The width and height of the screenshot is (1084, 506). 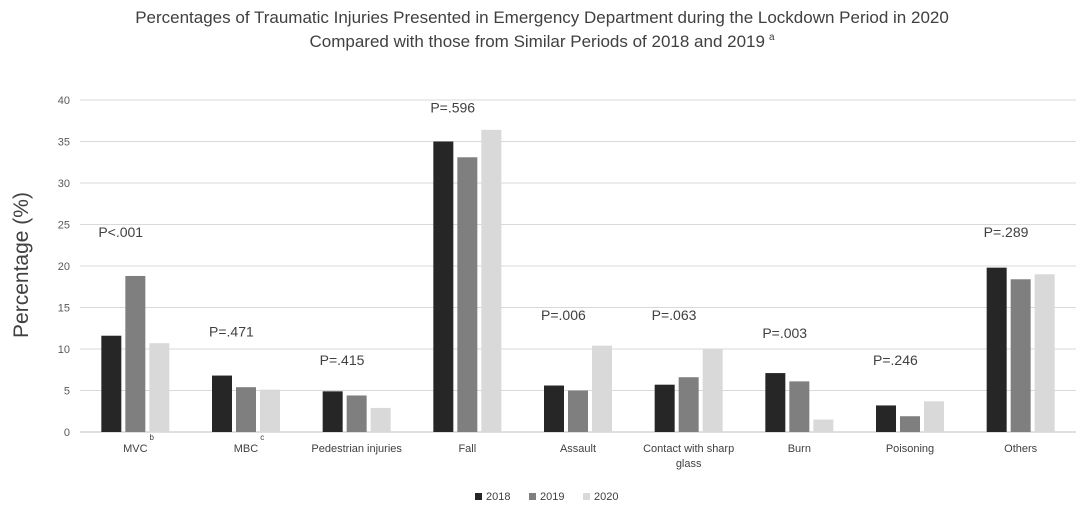 I want to click on x-tick-label: Fall, so click(x=467, y=449).